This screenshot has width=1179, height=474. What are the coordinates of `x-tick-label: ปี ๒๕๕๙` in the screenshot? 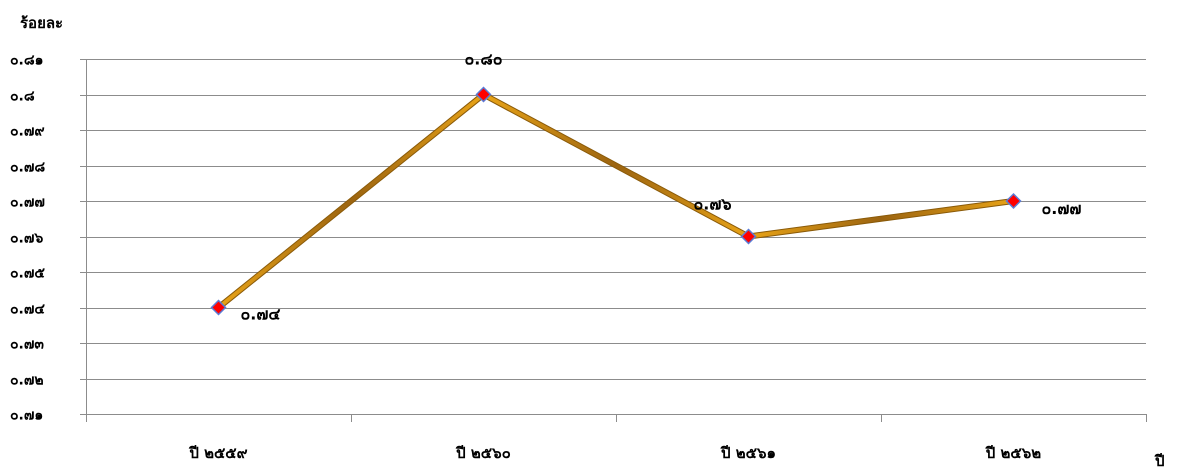 It's located at (217, 453).